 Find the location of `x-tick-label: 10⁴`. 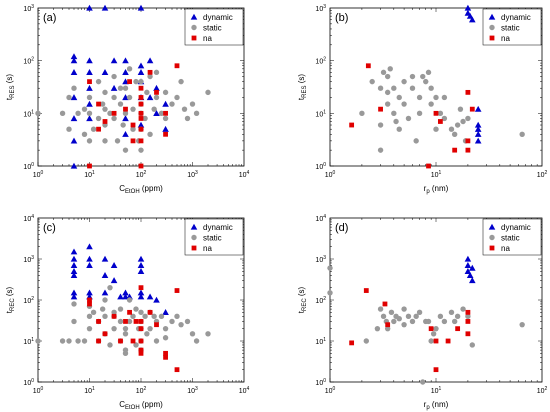

x-tick-label: 10⁴ is located at coordinates (244, 174).